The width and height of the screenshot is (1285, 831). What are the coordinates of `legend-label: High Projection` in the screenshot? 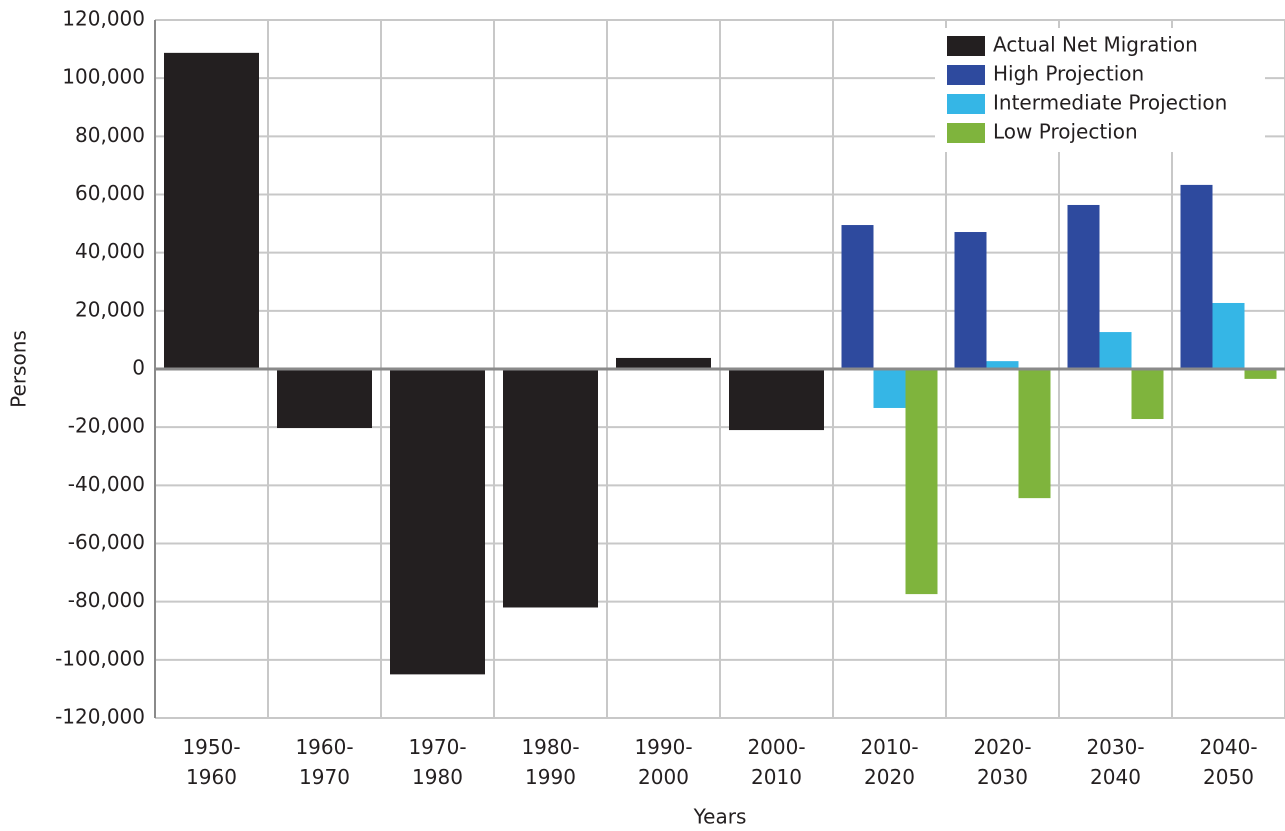 It's located at (1068, 74).